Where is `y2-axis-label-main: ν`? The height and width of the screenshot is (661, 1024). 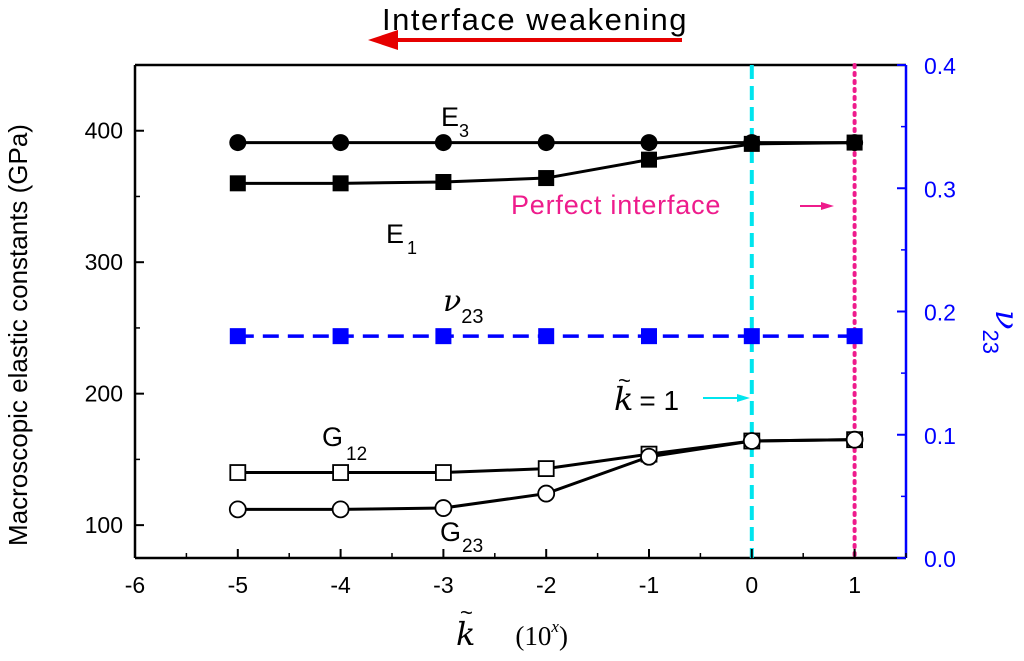
y2-axis-label-main: ν is located at coordinates (1006, 319).